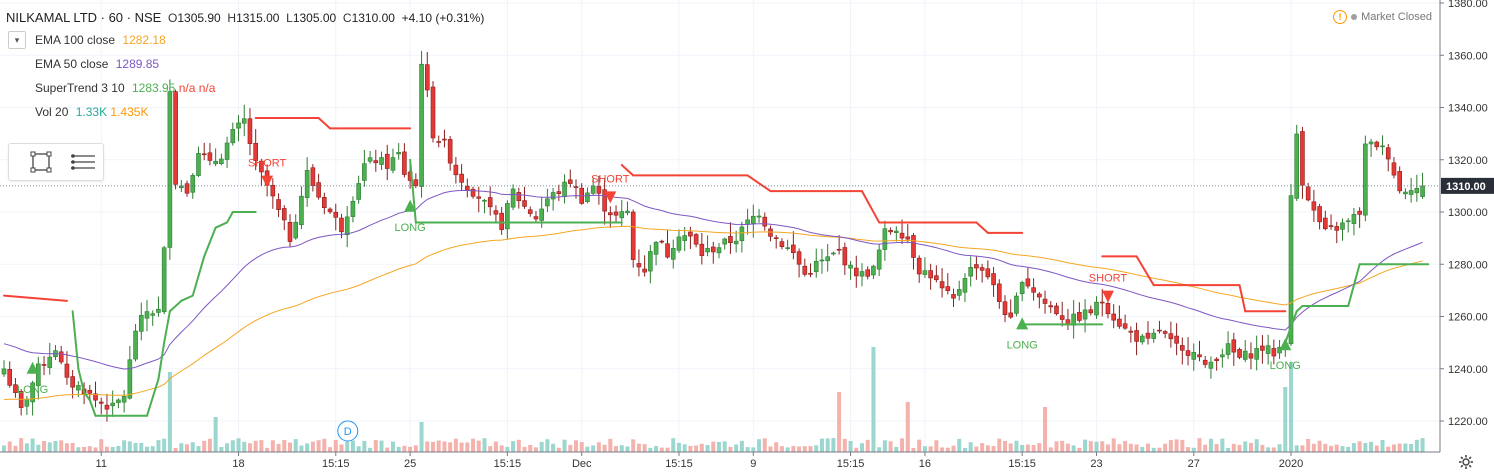 The width and height of the screenshot is (1494, 474). I want to click on gear-icon, so click(1466, 462).